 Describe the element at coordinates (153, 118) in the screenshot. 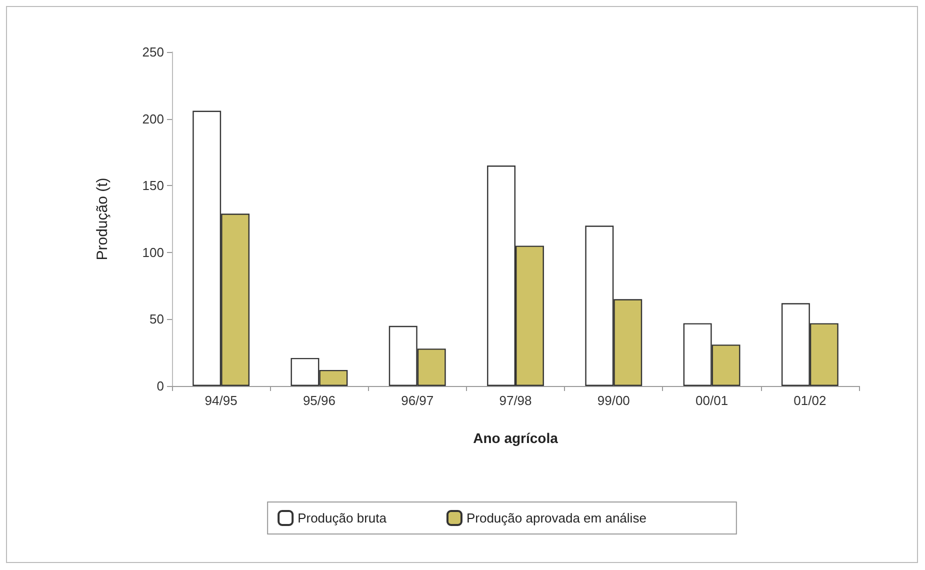

I see `y-tick-label: 200` at that location.